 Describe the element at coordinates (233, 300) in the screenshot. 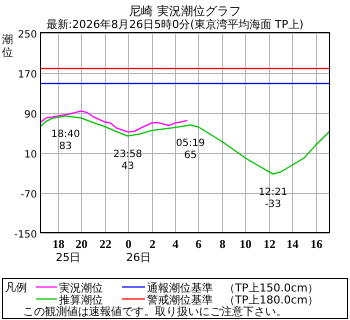

I see `legend-label: 警戒潮位基準 （TP上180.0cm）` at that location.